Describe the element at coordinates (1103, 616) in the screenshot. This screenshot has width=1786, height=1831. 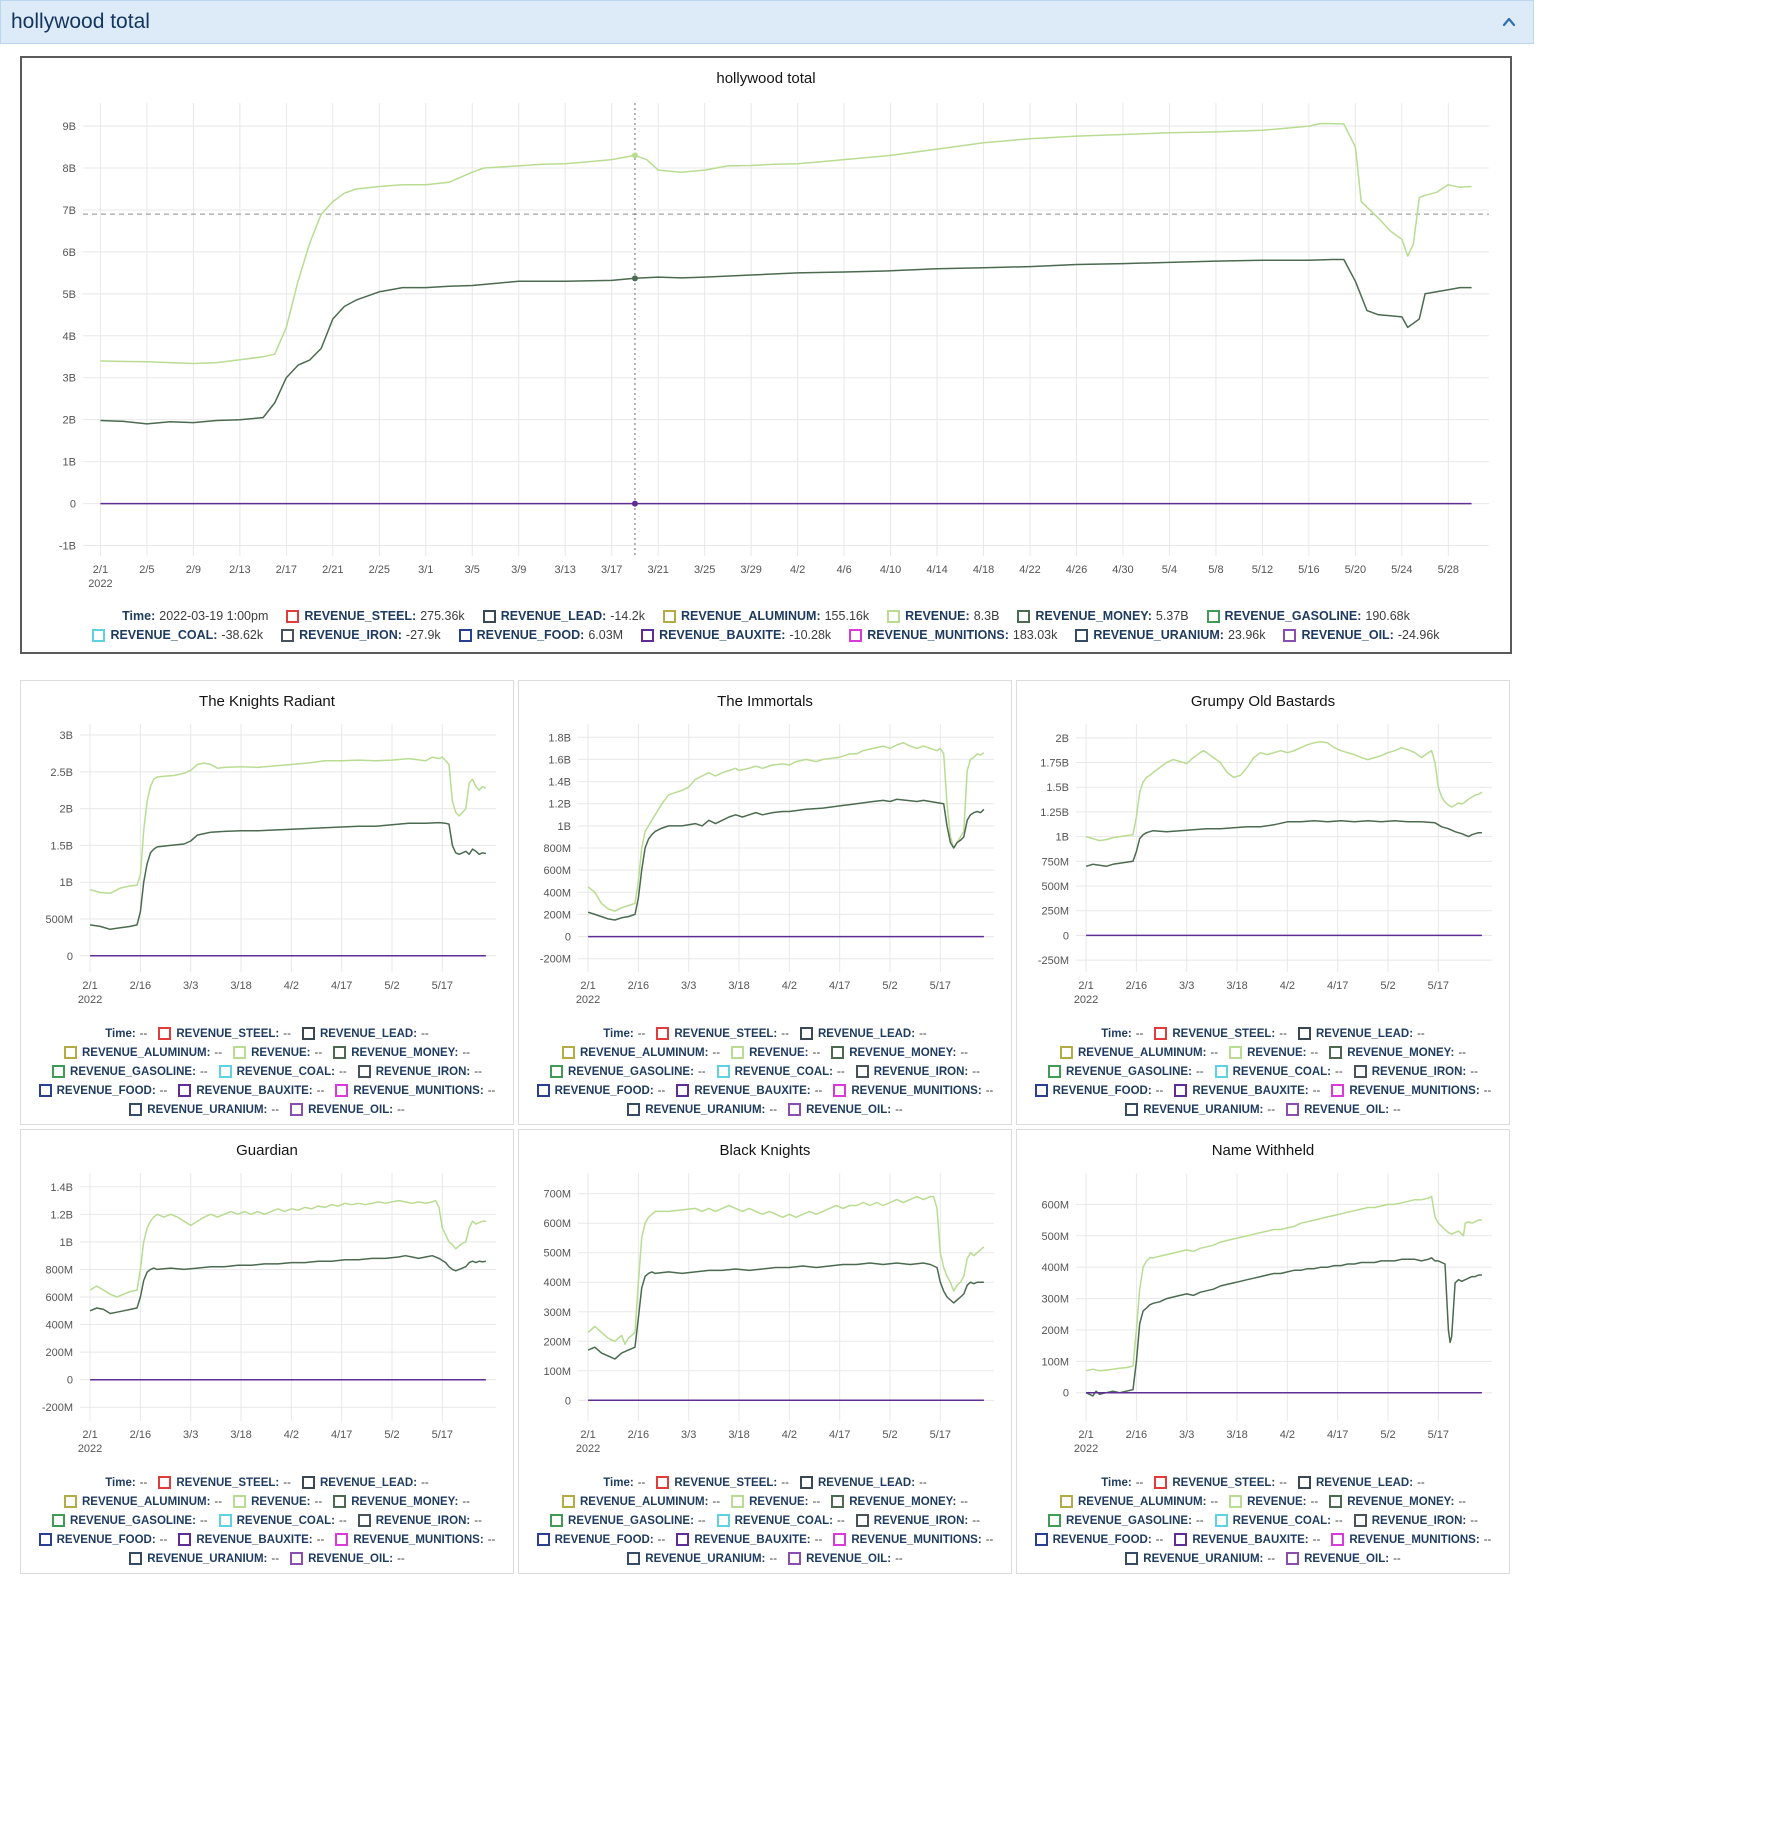
I see `legend-item-revenue_money: REVENUE_MONEY: 5.37B` at that location.